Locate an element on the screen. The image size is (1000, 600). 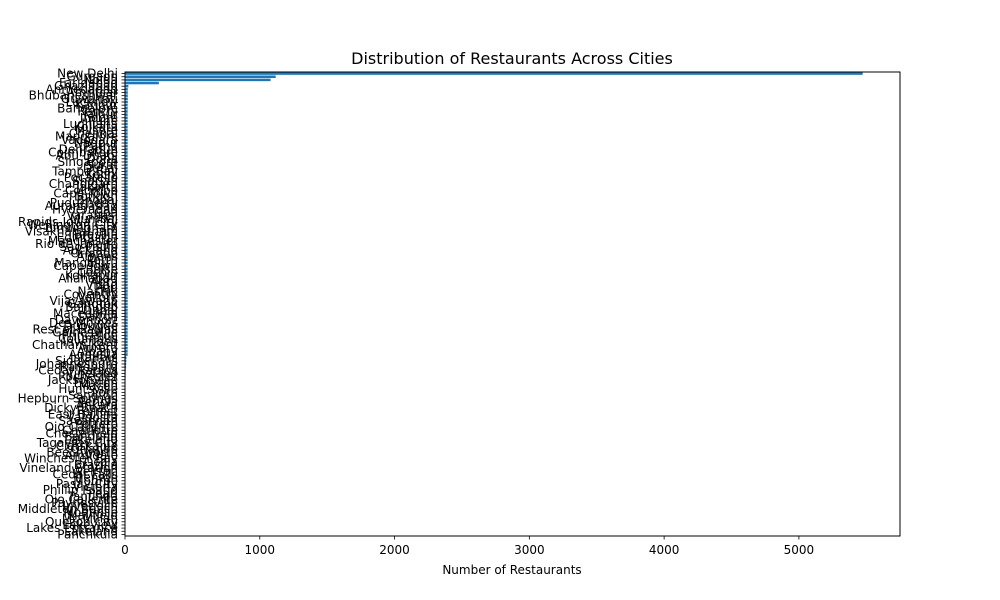
category-label: Amritsar is located at coordinates (92, 93).